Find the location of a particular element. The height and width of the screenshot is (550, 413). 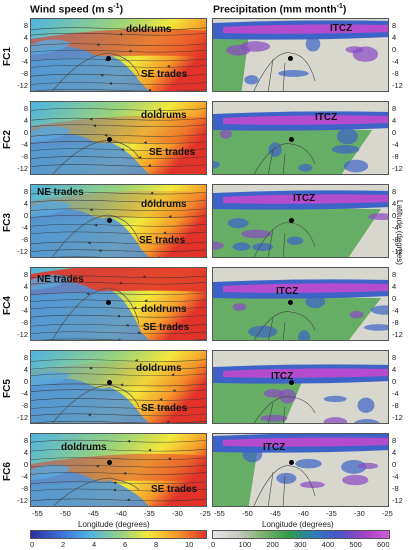

colorbar-tick: 2 is located at coordinates (63, 544).